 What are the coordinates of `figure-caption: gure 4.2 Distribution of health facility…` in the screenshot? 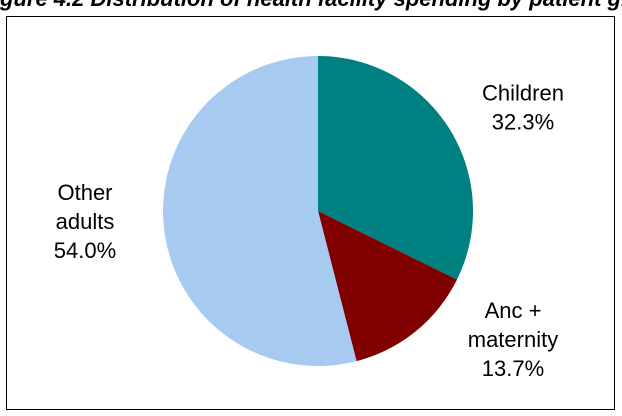 It's located at (311, 8).